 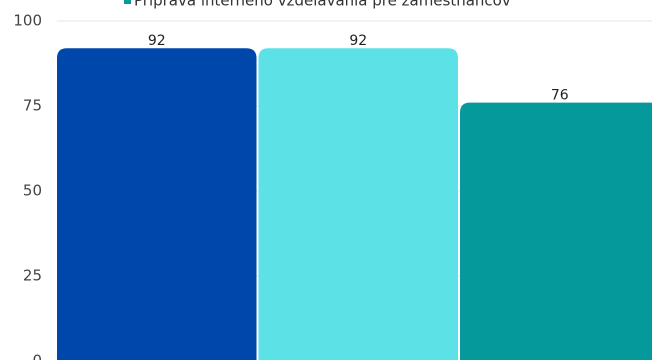 I want to click on value-label: 76, so click(x=560, y=96).